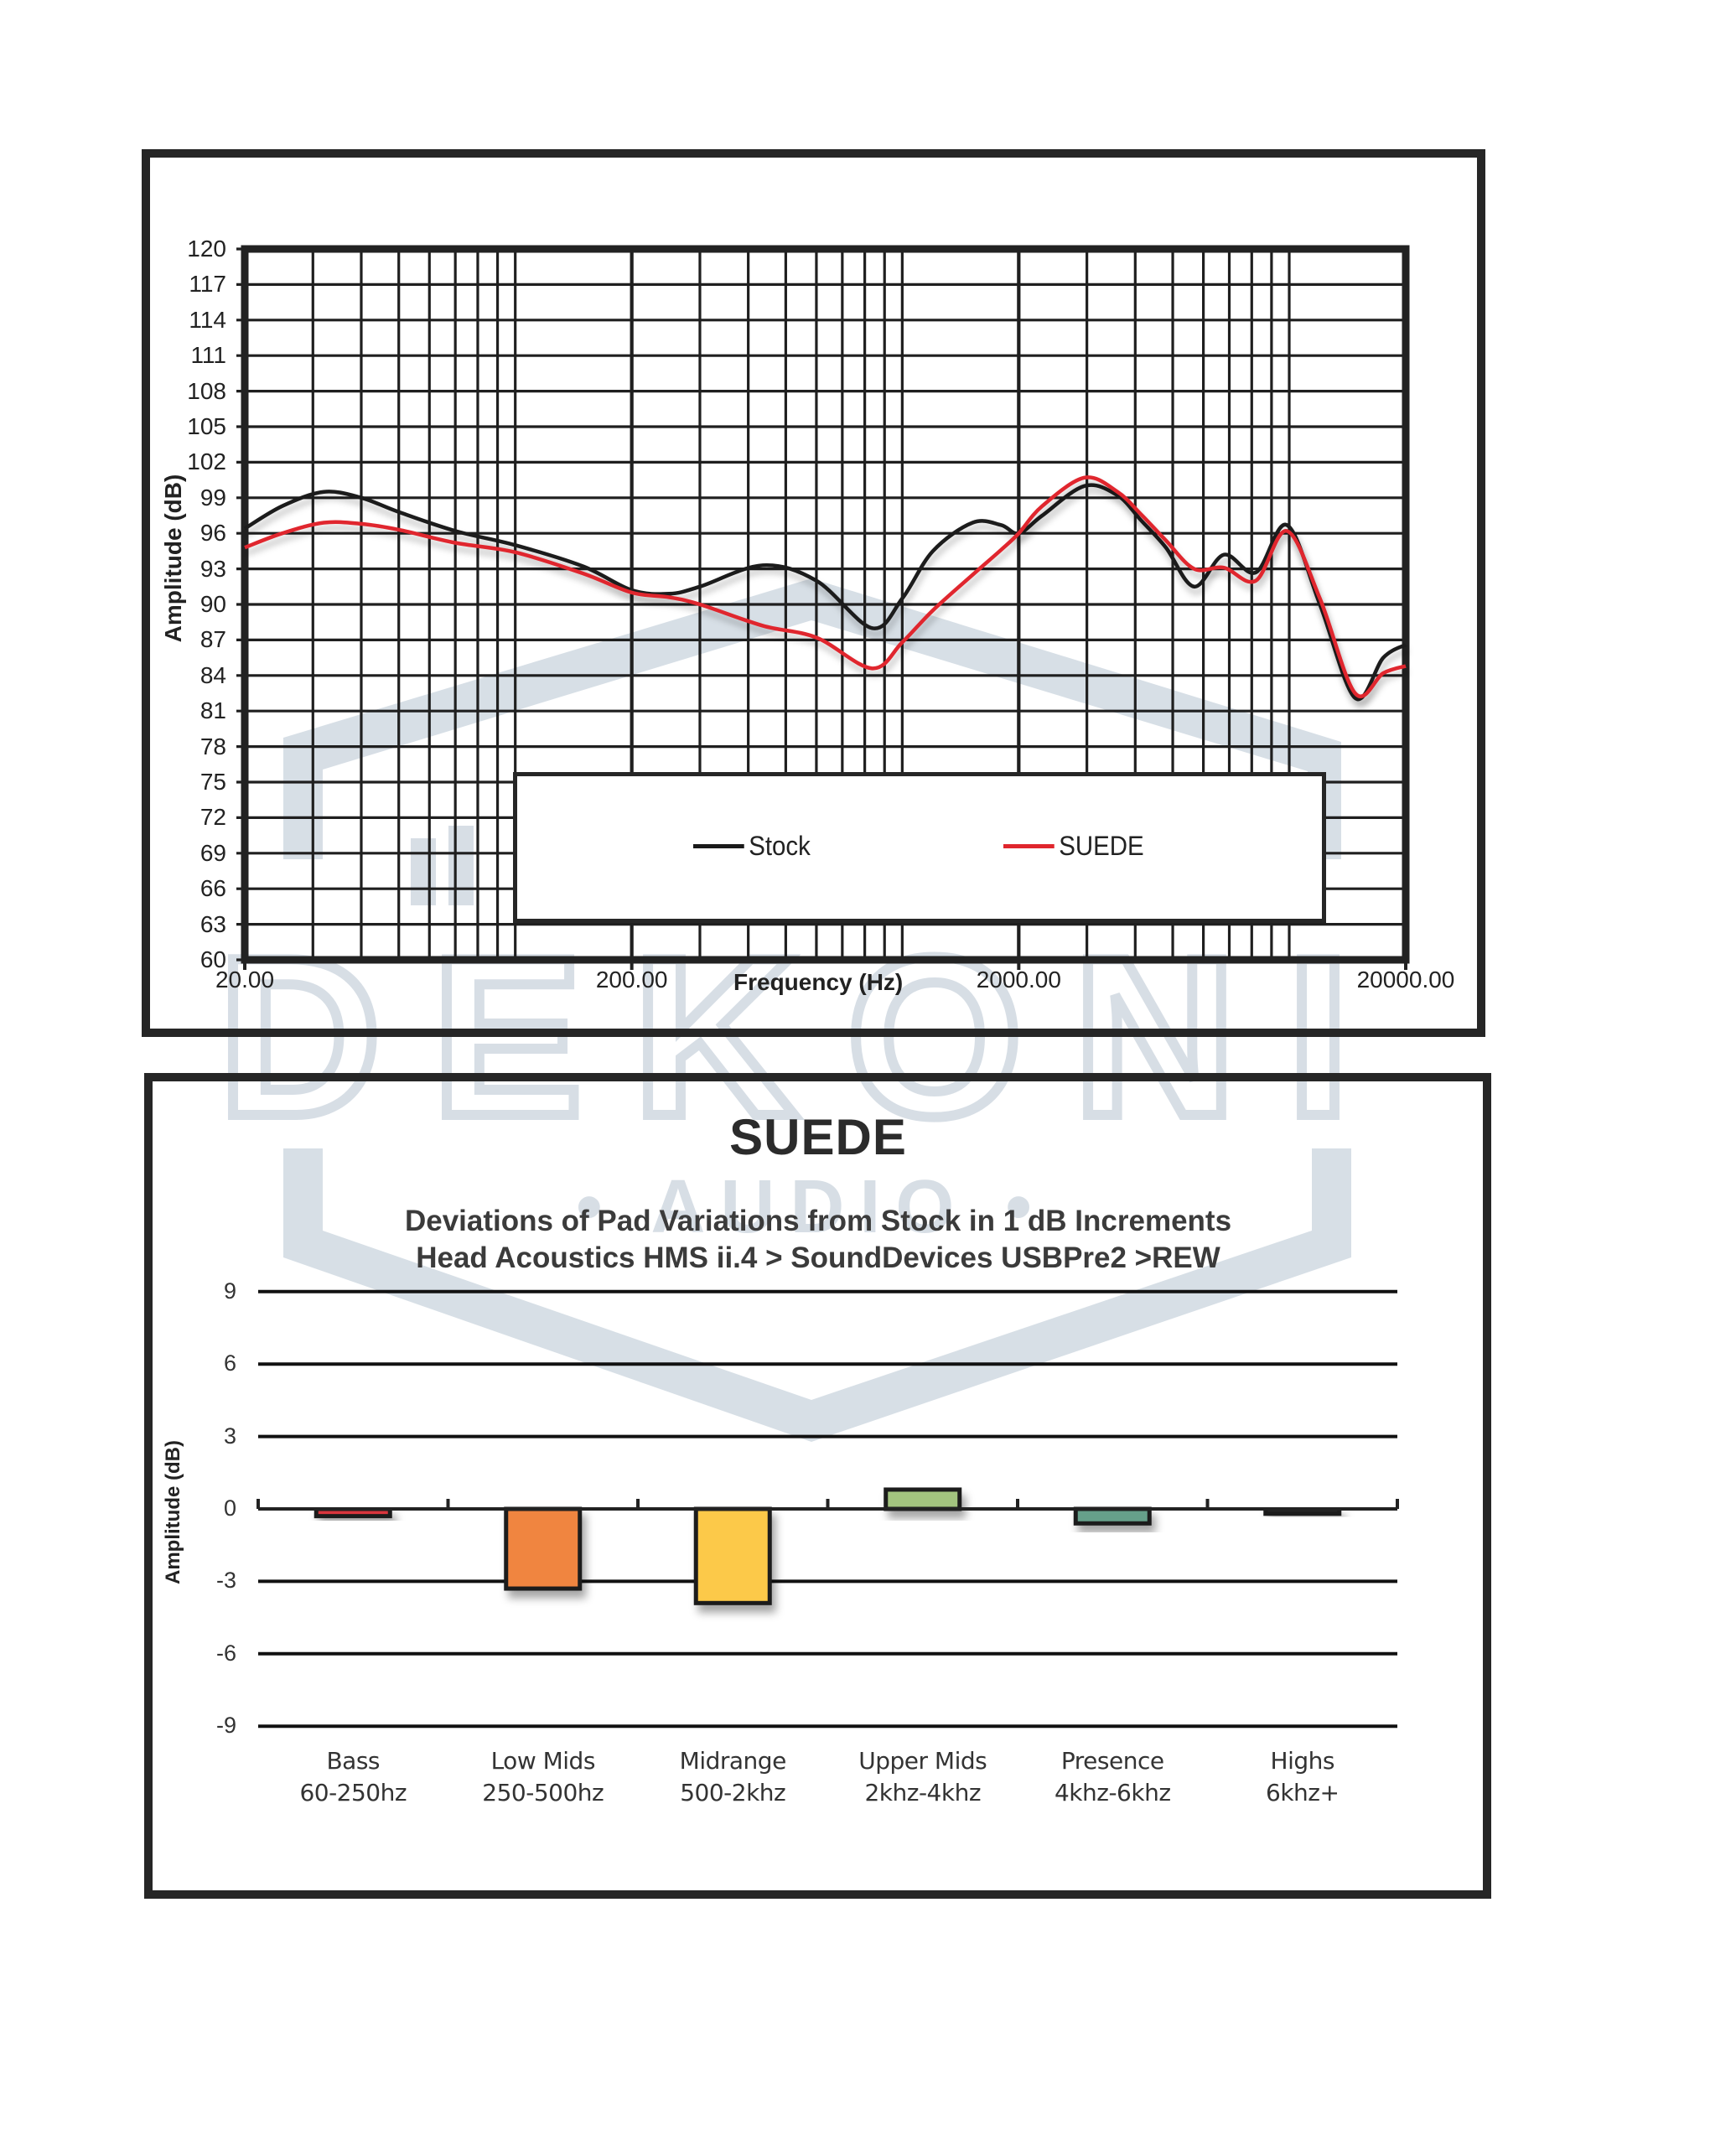  Describe the element at coordinates (207, 249) in the screenshot. I see `y-tick-label: 120` at that location.